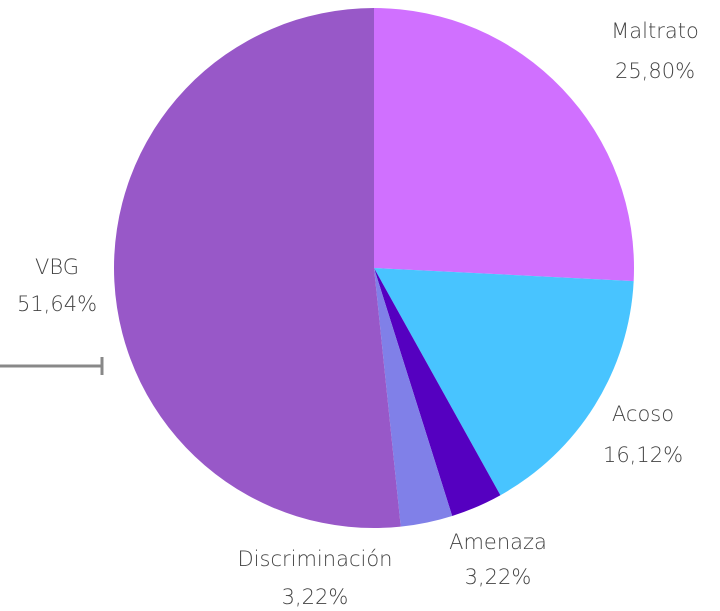  What do you see at coordinates (498, 542) in the screenshot?
I see `slice-label: Amenaza` at bounding box center [498, 542].